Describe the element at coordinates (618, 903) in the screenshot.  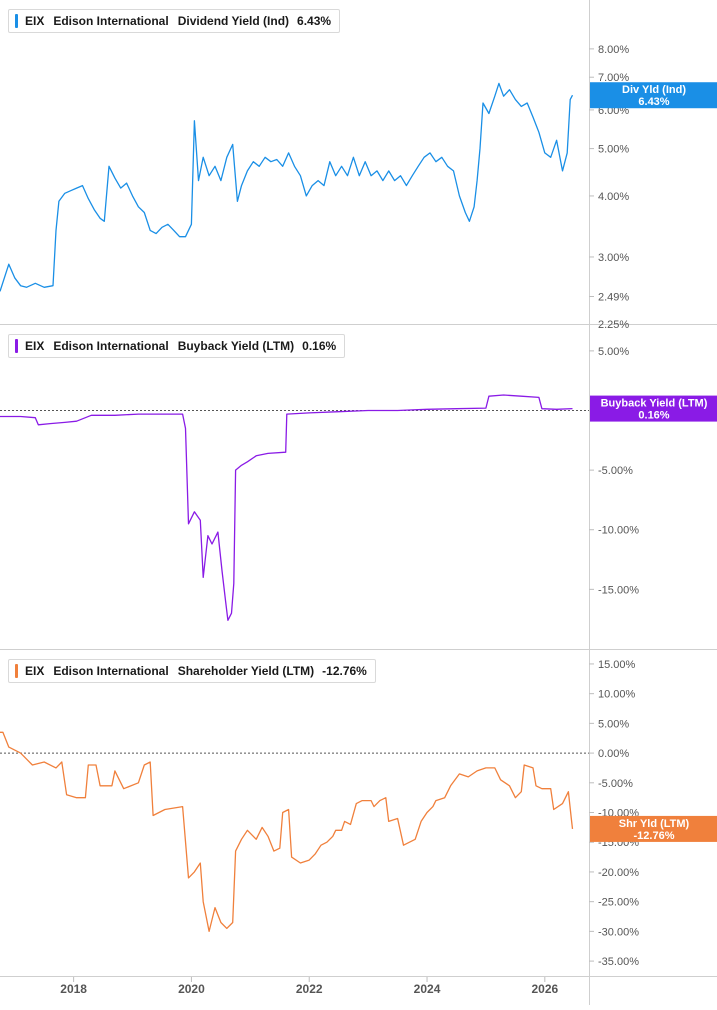
I see `y-tick-label: -25.00%` at that location.